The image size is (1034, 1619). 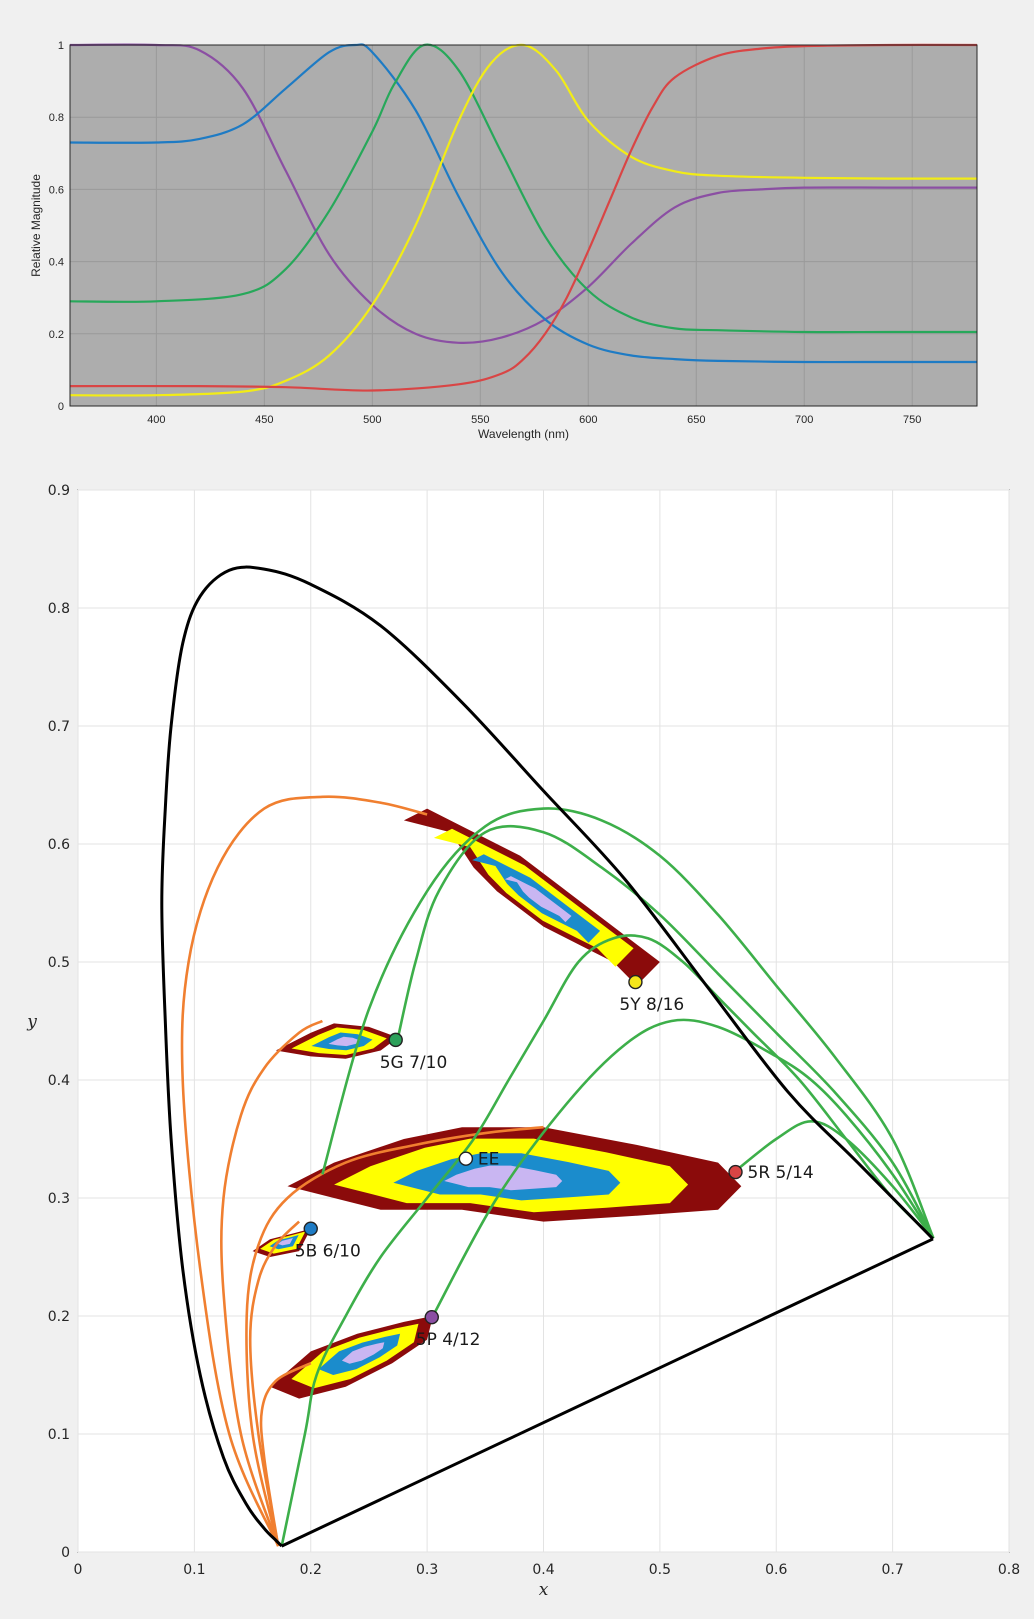 What do you see at coordinates (480, 420) in the screenshot?
I see `x-tick-label: 550` at bounding box center [480, 420].